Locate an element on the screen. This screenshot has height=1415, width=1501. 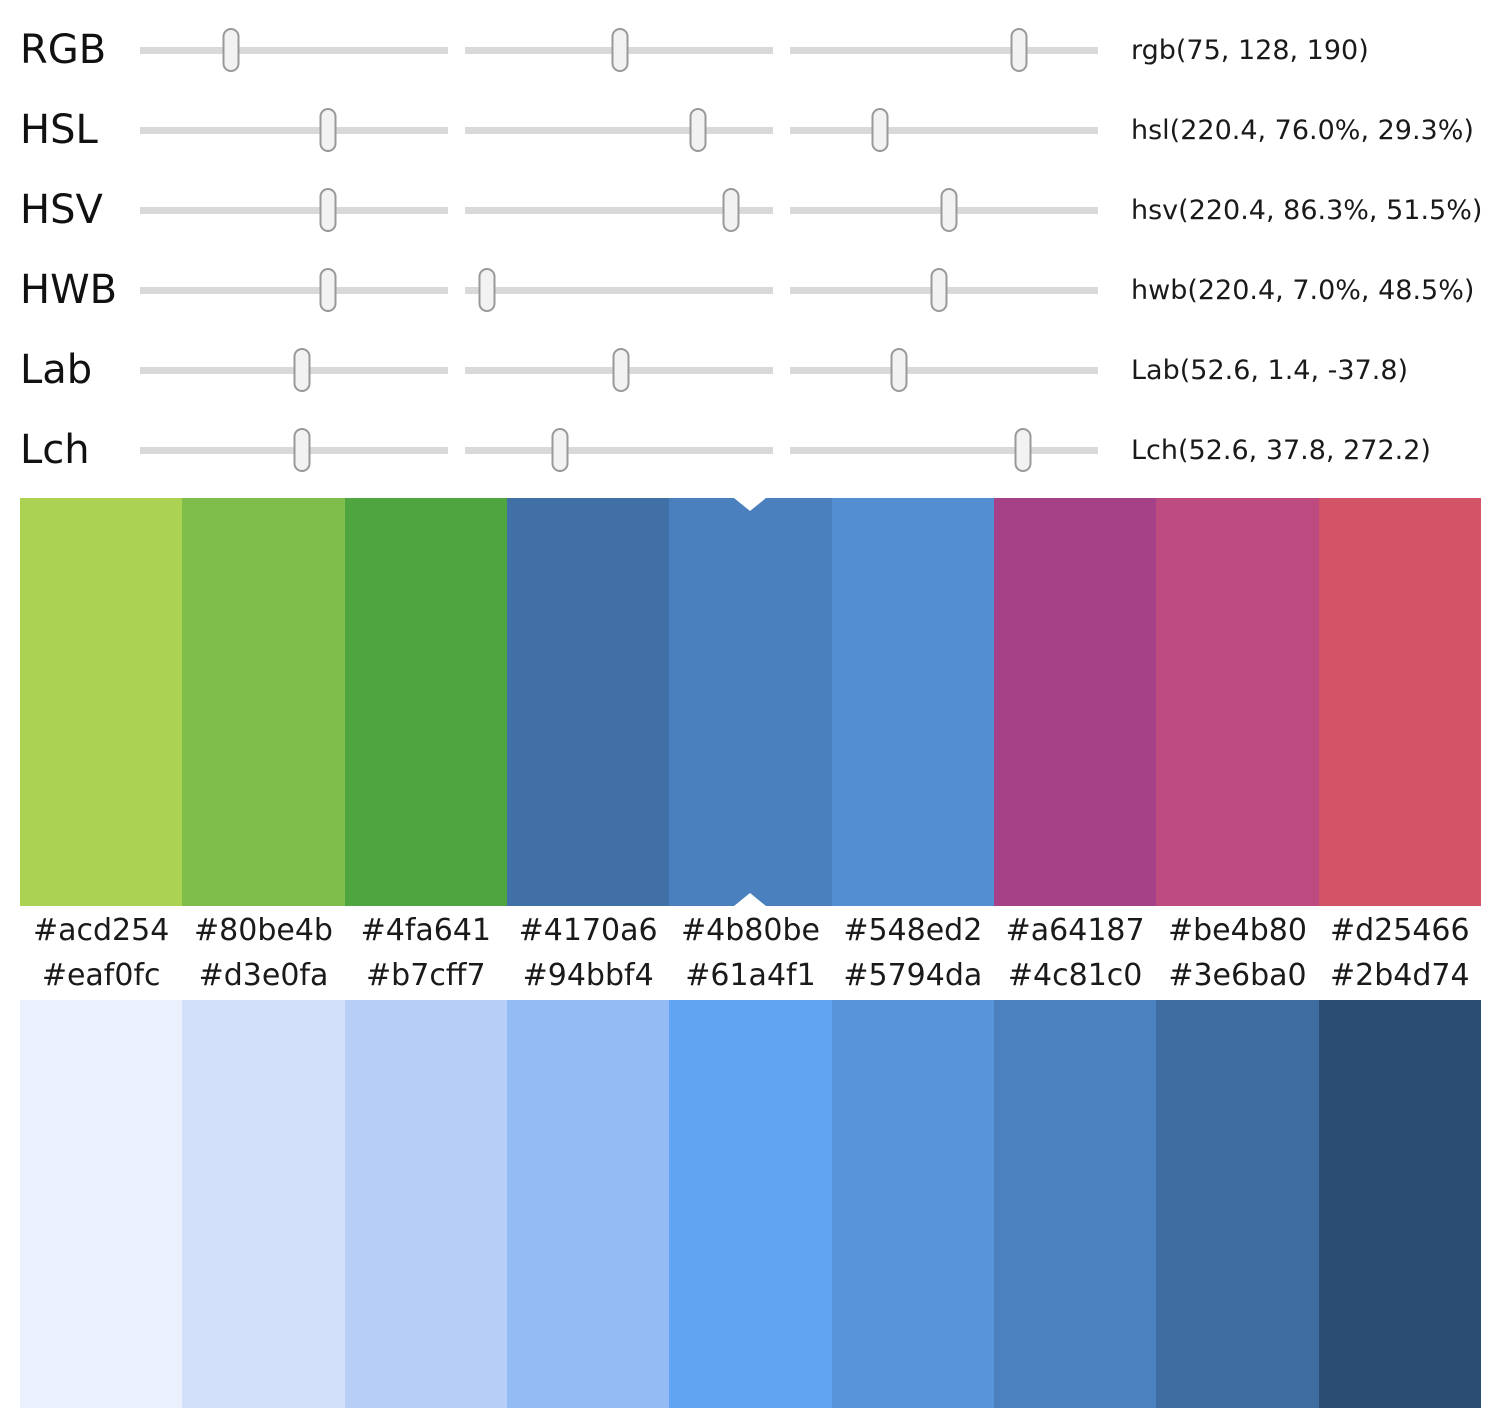
slider-row-label: HSV is located at coordinates (61, 210).